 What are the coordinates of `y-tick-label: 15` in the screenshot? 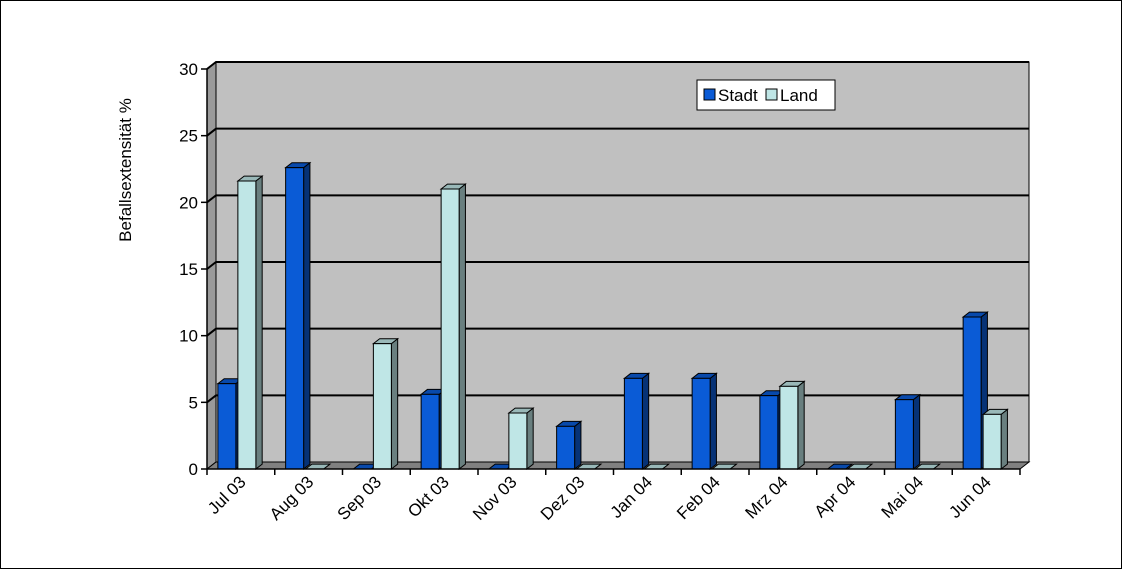 It's located at (188, 269).